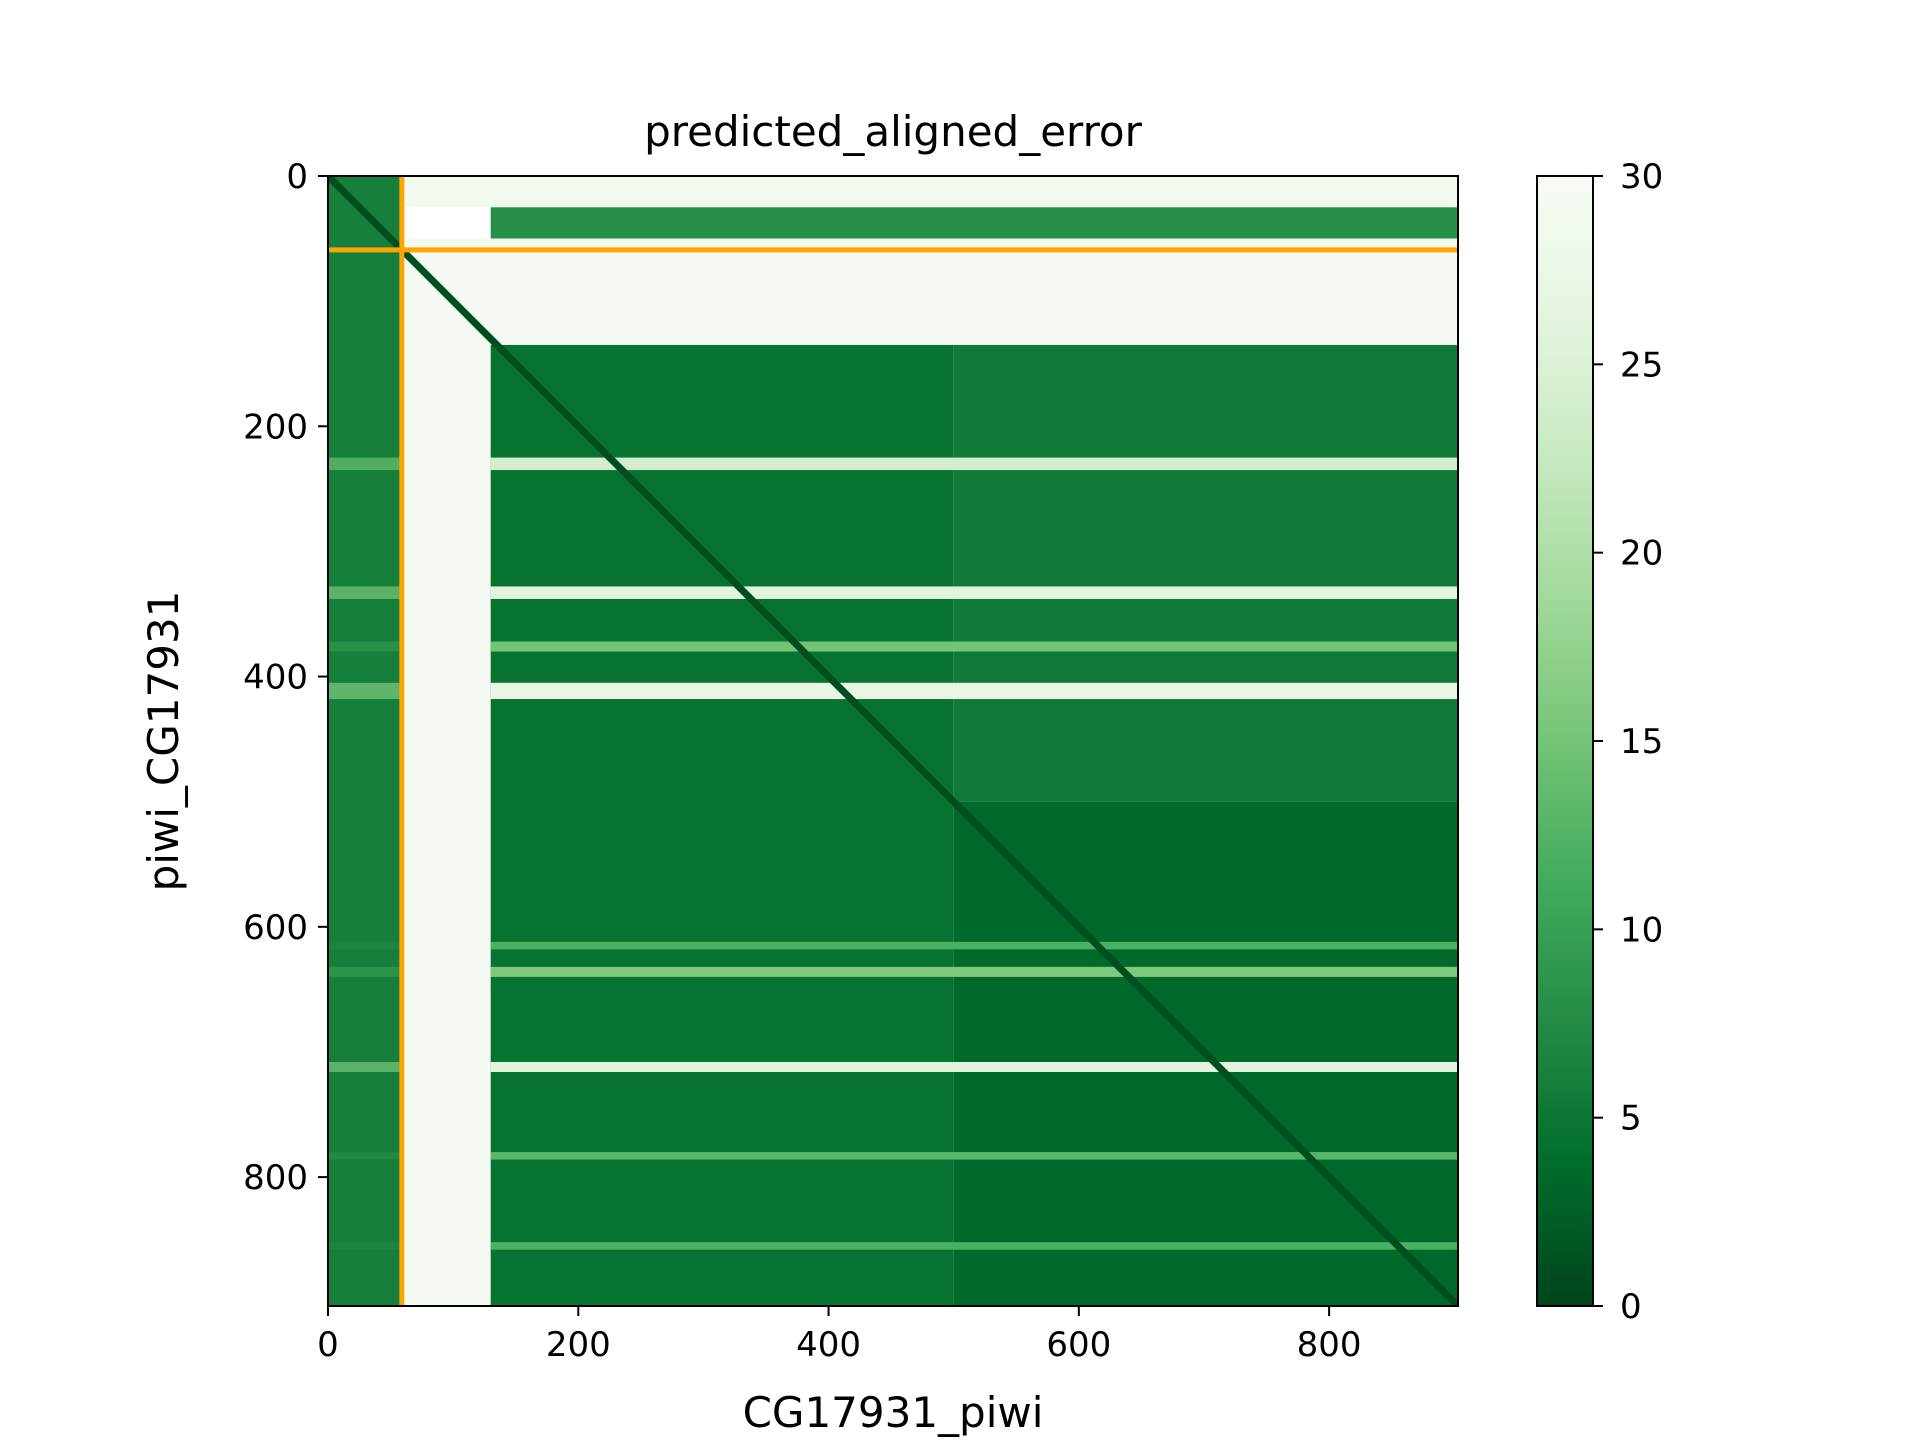 The height and width of the screenshot is (1440, 1920). Describe the element at coordinates (828, 1345) in the screenshot. I see `x-tick-label: 400` at that location.